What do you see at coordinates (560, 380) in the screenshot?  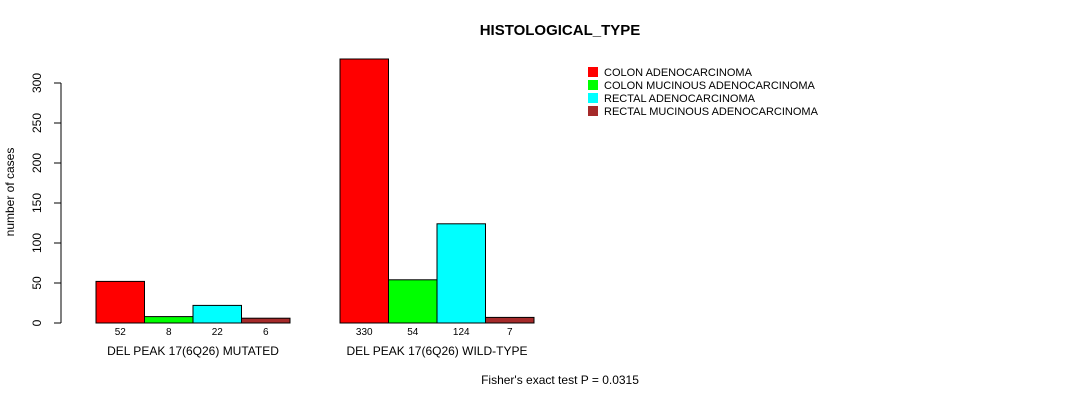 I see `fisher-test-footer: Fisher's exact test P = 0.0315` at bounding box center [560, 380].